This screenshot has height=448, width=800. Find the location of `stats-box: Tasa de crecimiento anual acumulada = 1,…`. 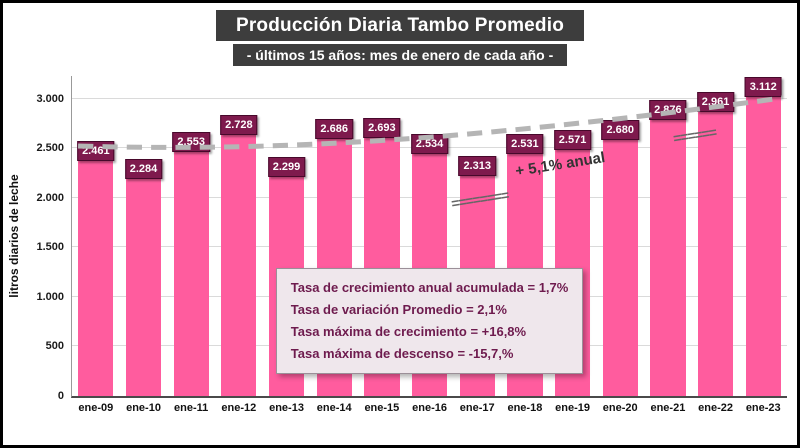

stats-box: Tasa de crecimiento anual acumulada = 1,… is located at coordinates (429, 321).